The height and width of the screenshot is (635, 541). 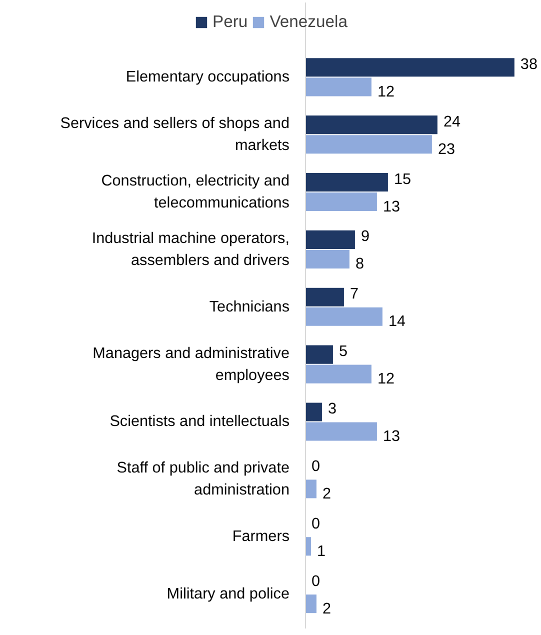 What do you see at coordinates (529, 64) in the screenshot?
I see `data-label: 38` at bounding box center [529, 64].